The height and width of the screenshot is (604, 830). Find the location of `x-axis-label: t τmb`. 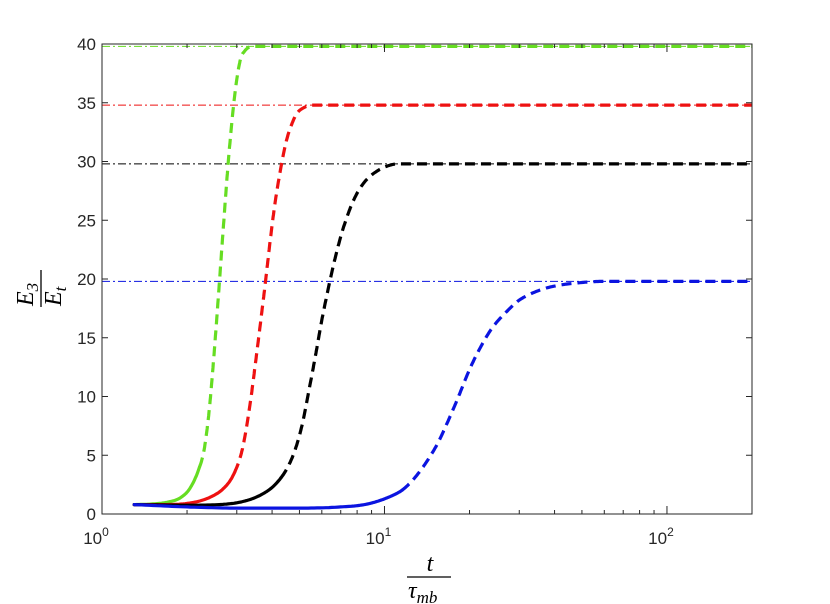

x-axis-label: t τmb is located at coordinates (429, 577).